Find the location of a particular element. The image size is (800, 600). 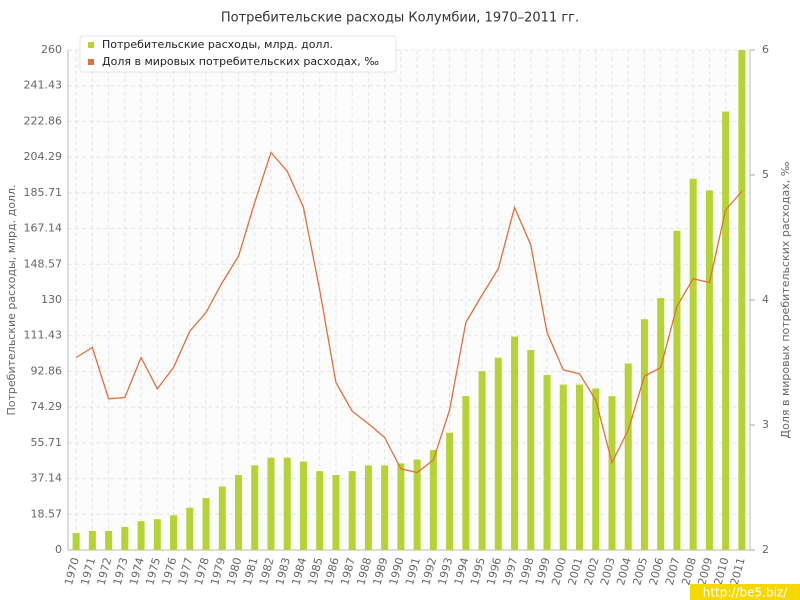

y-tick-label: 111.43 is located at coordinates (43, 335).